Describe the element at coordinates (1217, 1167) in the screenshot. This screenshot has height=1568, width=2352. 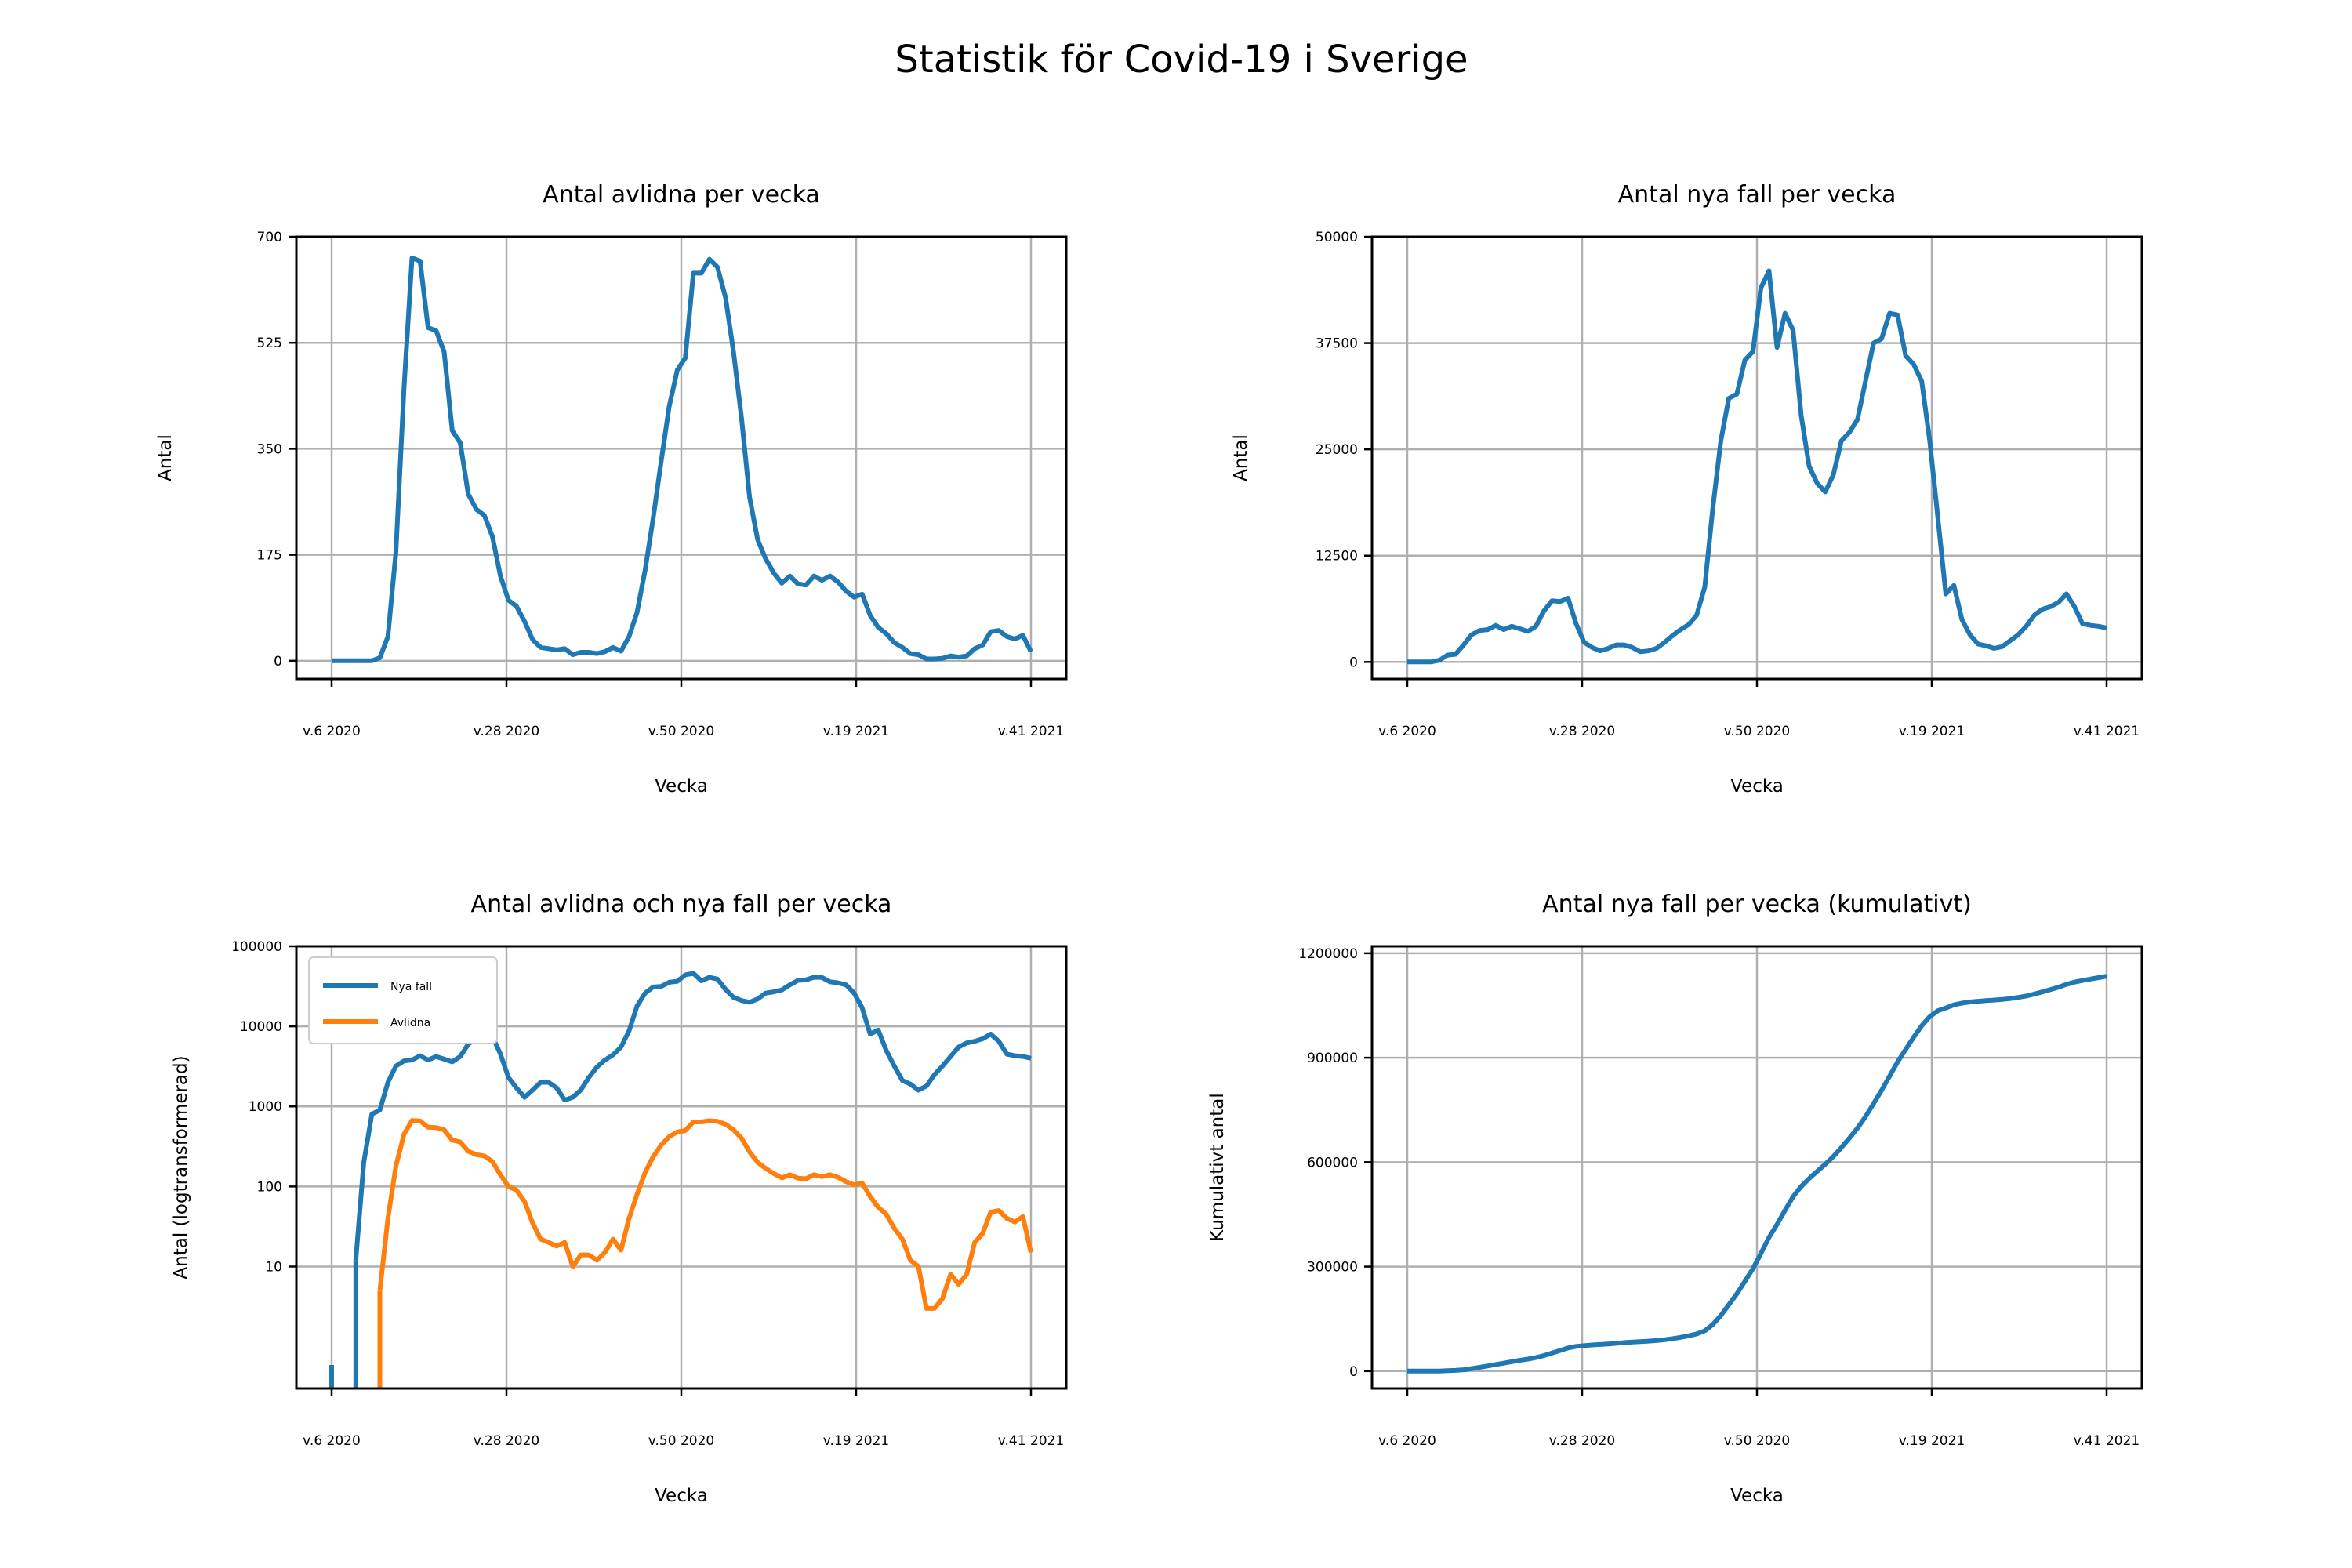
I see `y-axis-label: Kumulativt antal` at that location.